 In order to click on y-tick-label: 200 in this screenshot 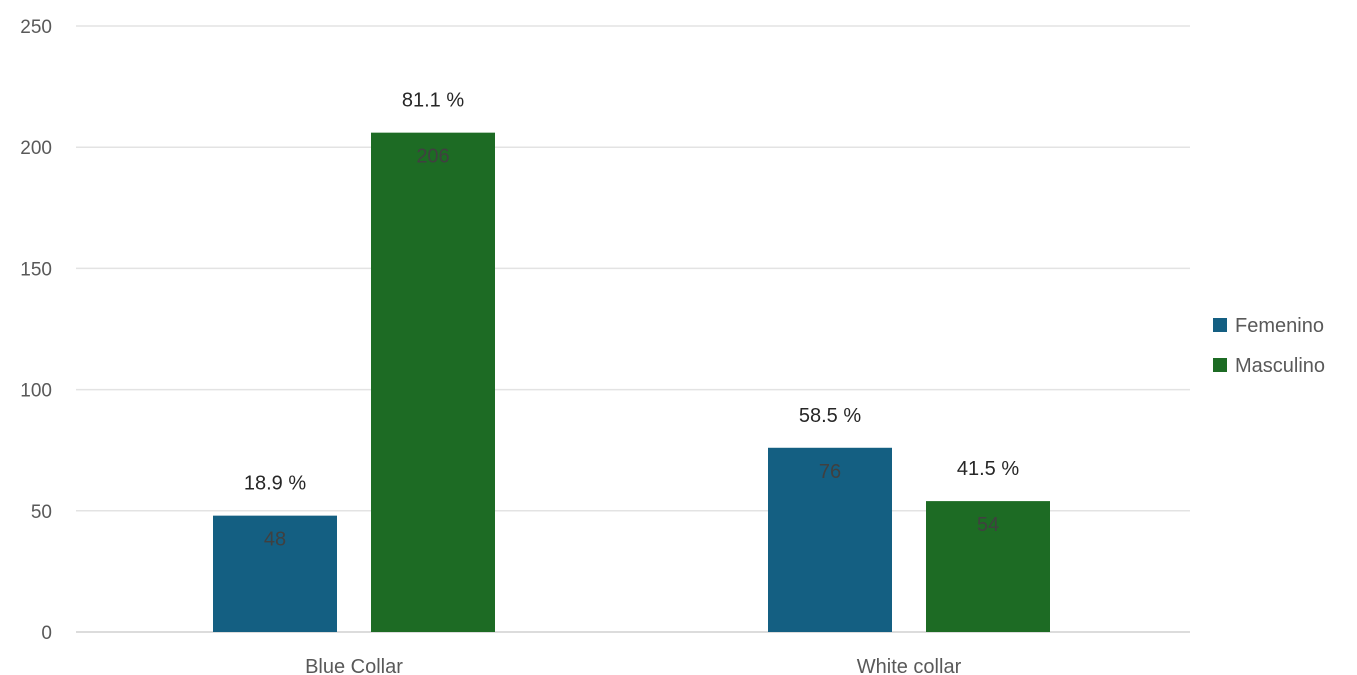, I will do `click(36, 148)`.